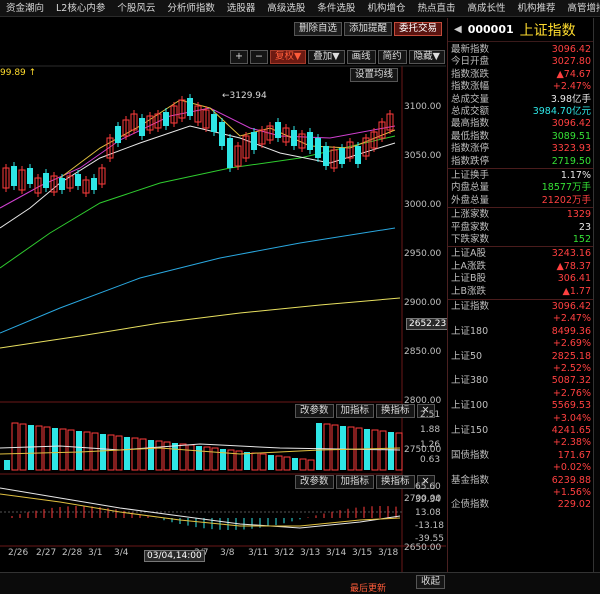 Image resolution: width=600 pixels, height=594 pixels. What do you see at coordinates (571, 344) in the screenshot?
I see `index-value: +2.69%` at bounding box center [571, 344].